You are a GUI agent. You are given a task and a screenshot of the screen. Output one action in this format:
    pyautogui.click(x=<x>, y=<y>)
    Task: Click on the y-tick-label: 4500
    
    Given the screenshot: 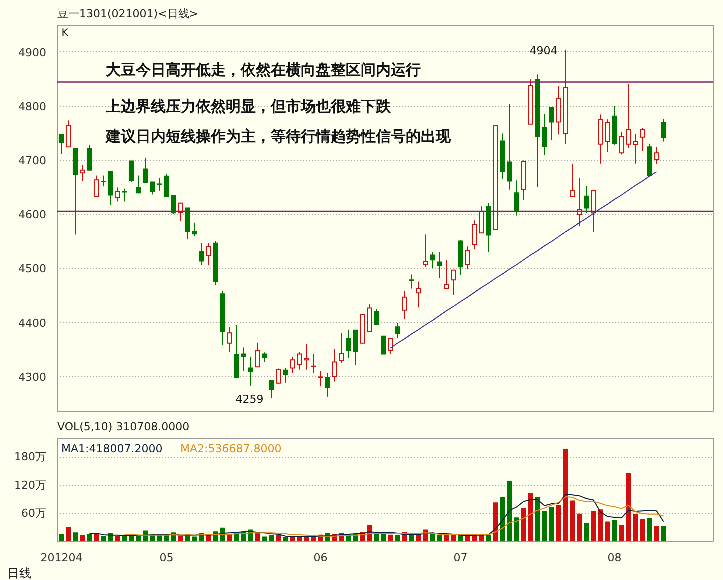 What is the action you would take?
    pyautogui.click(x=32, y=269)
    